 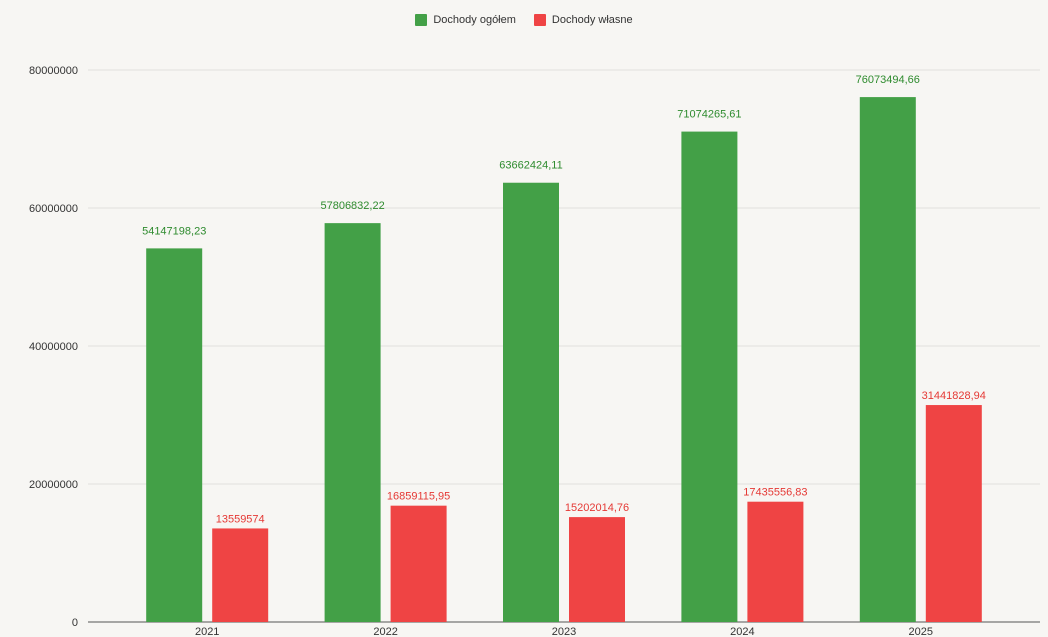 What do you see at coordinates (775, 561) in the screenshot?
I see `bar-dochody-wlasne-2024` at bounding box center [775, 561].